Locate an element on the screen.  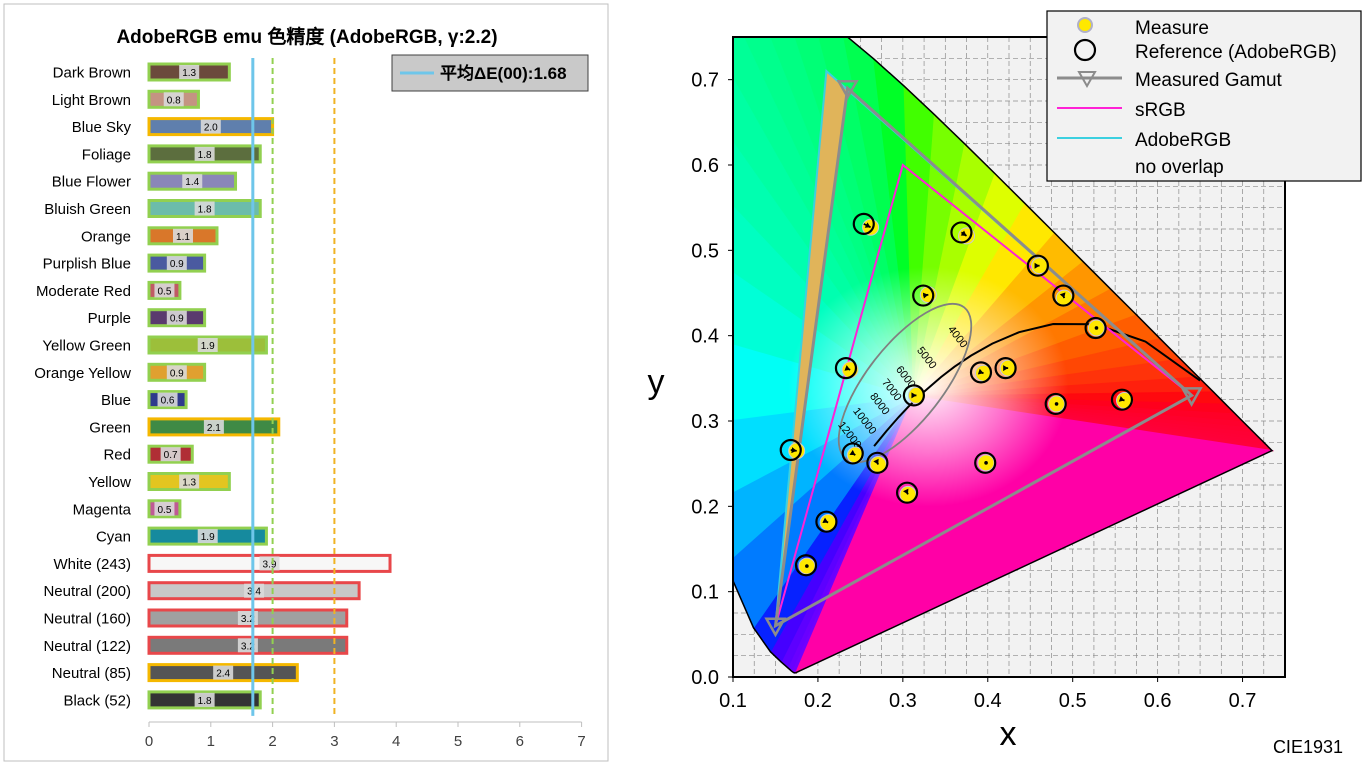
x-tick-label: 3 is located at coordinates (334, 741).